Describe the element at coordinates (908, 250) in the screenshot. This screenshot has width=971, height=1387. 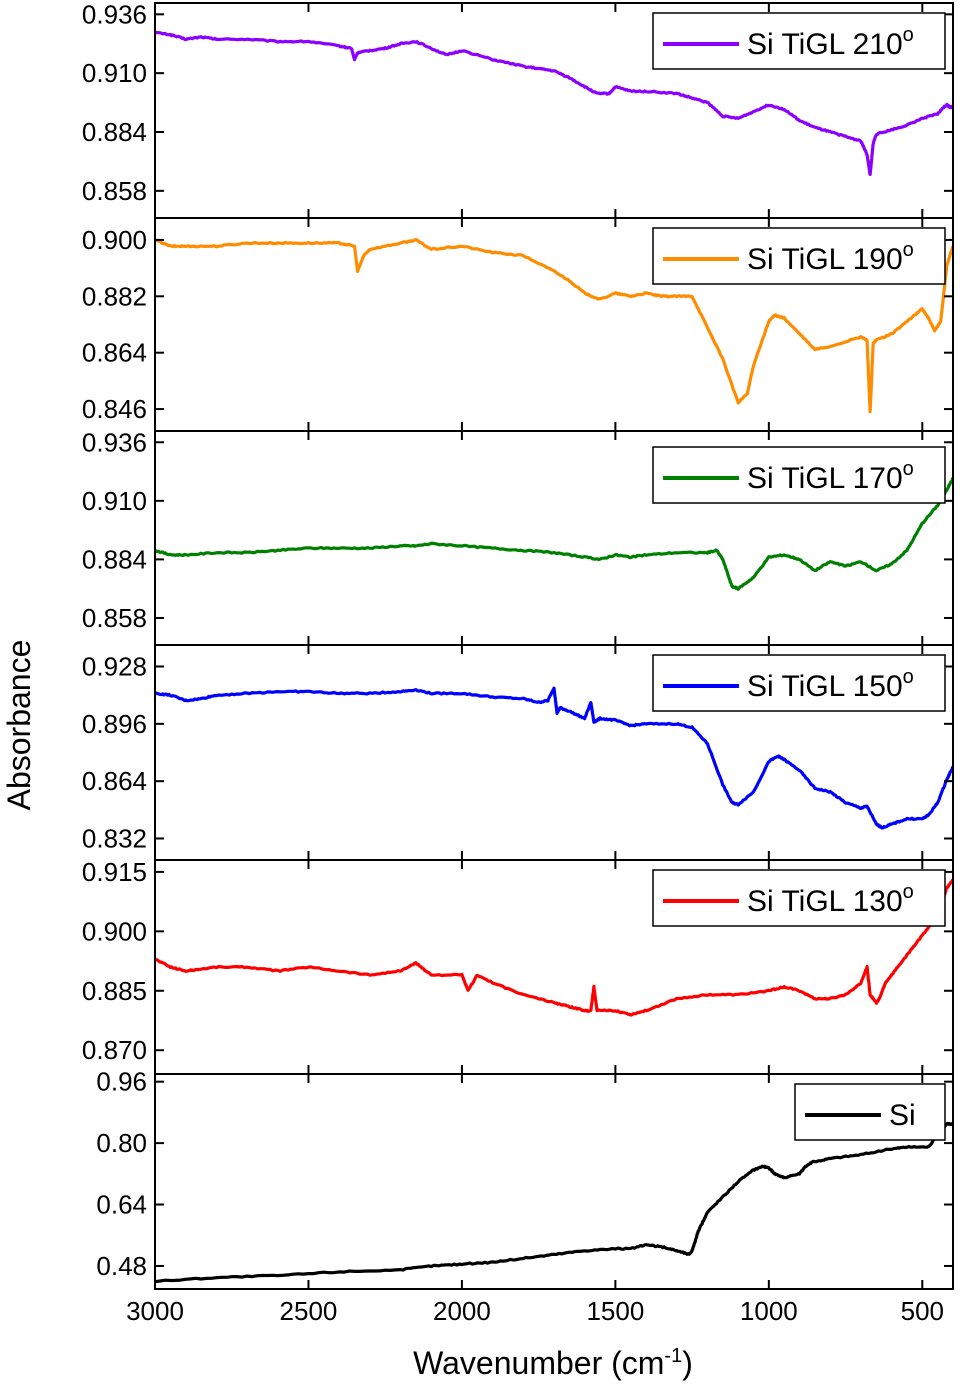
I see `legend-degree-1: o` at that location.